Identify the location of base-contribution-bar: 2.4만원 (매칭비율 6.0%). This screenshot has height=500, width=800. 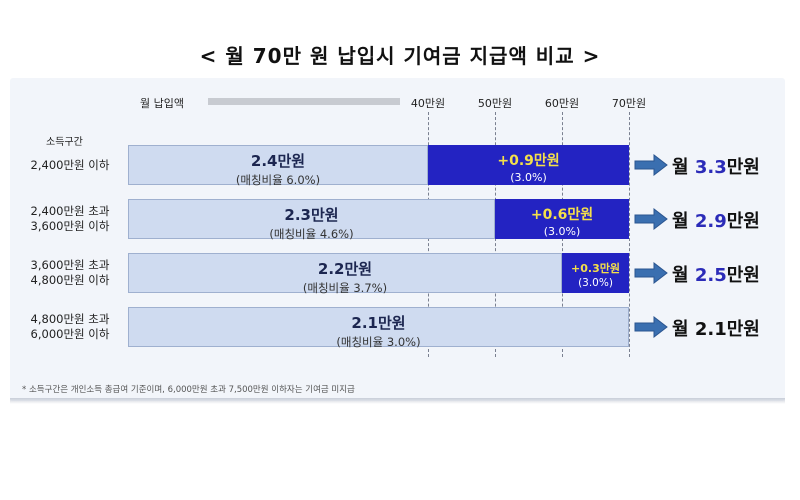
(278, 166).